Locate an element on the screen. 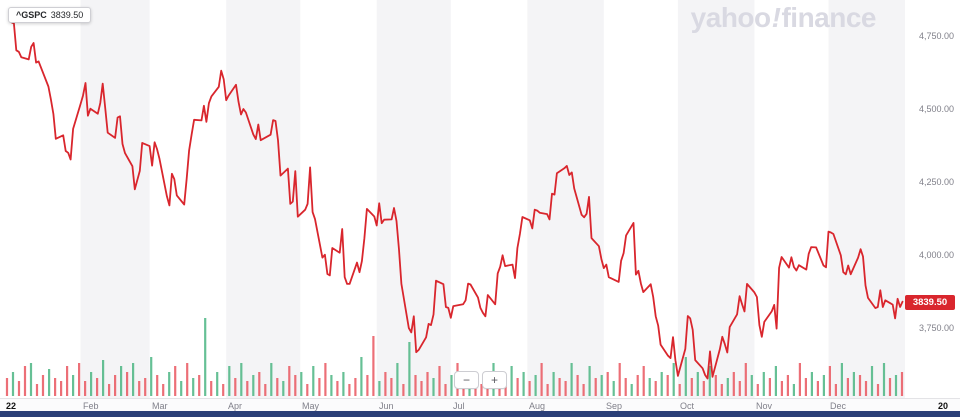 This screenshot has width=960, height=417. x-axis-month-label: Apr is located at coordinates (235, 406).